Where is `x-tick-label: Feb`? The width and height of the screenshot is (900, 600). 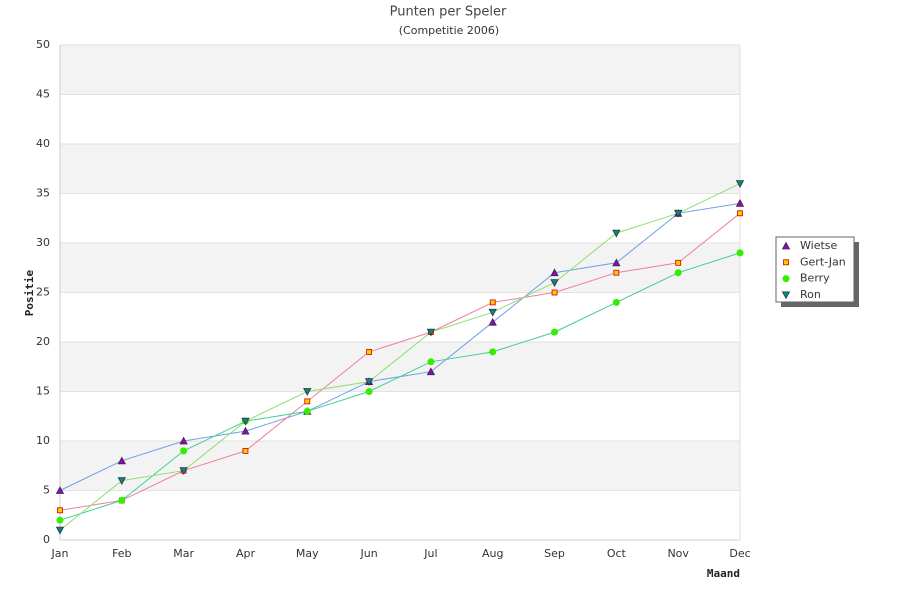 x-tick-label: Feb is located at coordinates (121, 553).